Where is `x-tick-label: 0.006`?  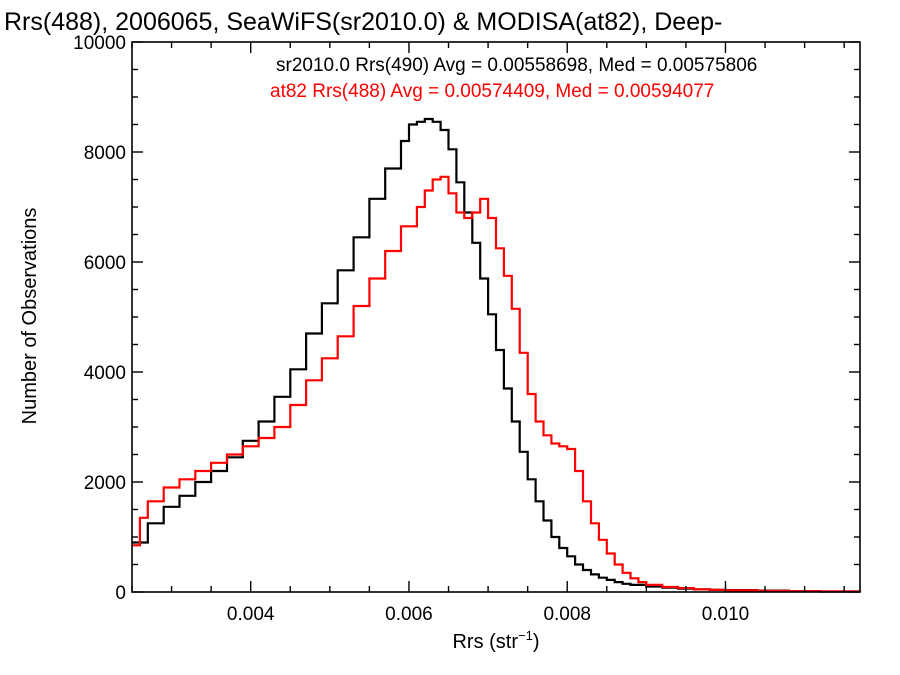 x-tick-label: 0.006 is located at coordinates (409, 614).